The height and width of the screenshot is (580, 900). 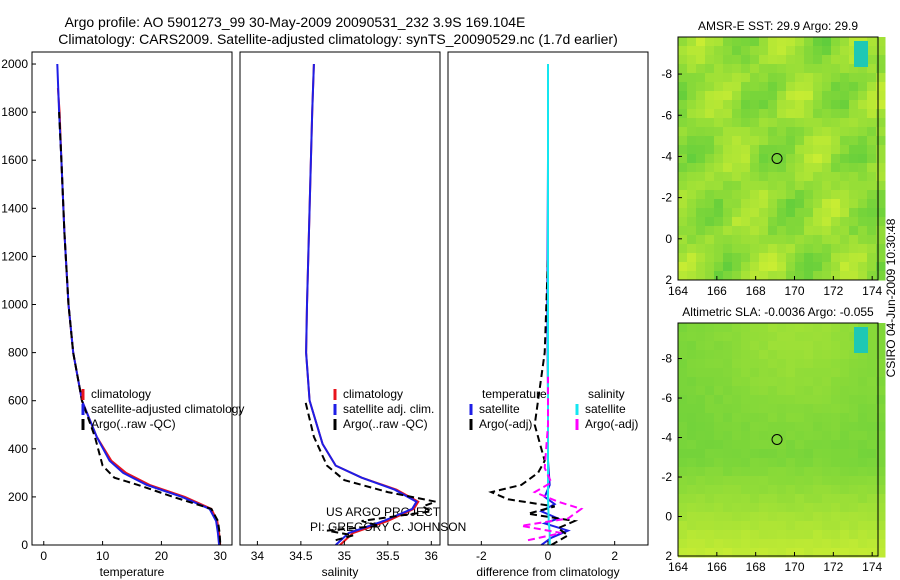 What do you see at coordinates (777, 439) in the screenshot?
I see `argo-position-marker` at bounding box center [777, 439].